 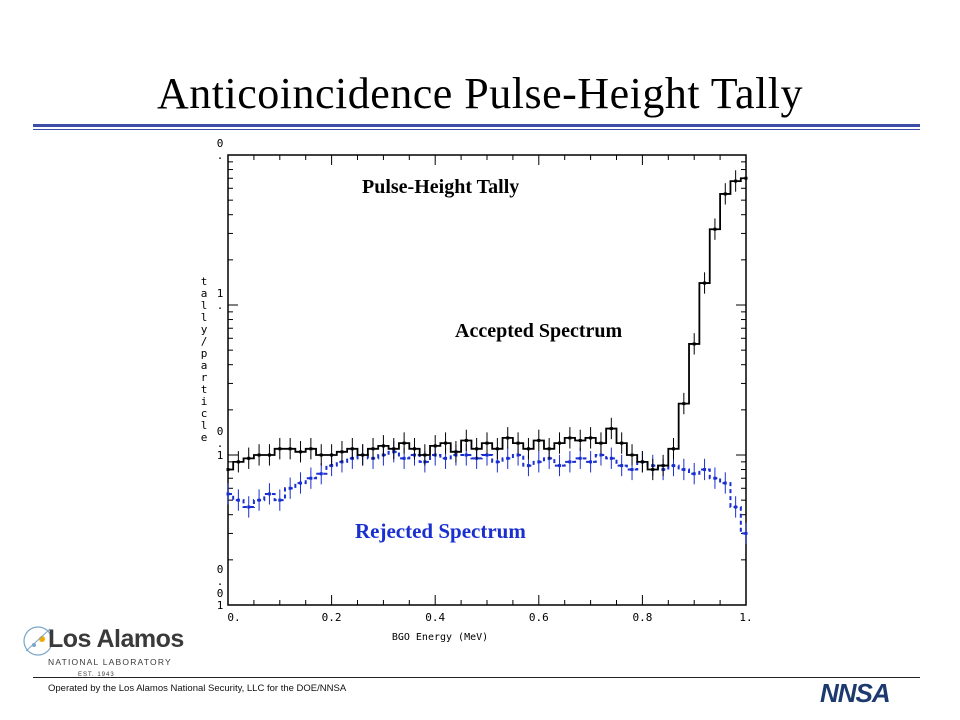 I want to click on y-axis-label-char: y, so click(x=204, y=329).